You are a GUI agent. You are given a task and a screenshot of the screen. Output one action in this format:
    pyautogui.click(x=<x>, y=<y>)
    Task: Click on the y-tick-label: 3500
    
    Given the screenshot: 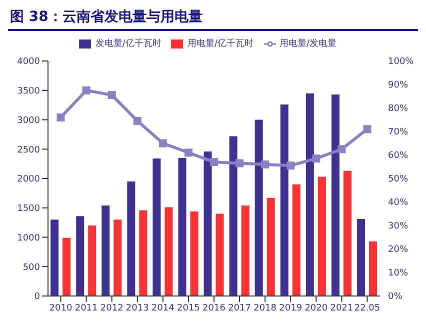 What is the action you would take?
    pyautogui.click(x=28, y=91)
    